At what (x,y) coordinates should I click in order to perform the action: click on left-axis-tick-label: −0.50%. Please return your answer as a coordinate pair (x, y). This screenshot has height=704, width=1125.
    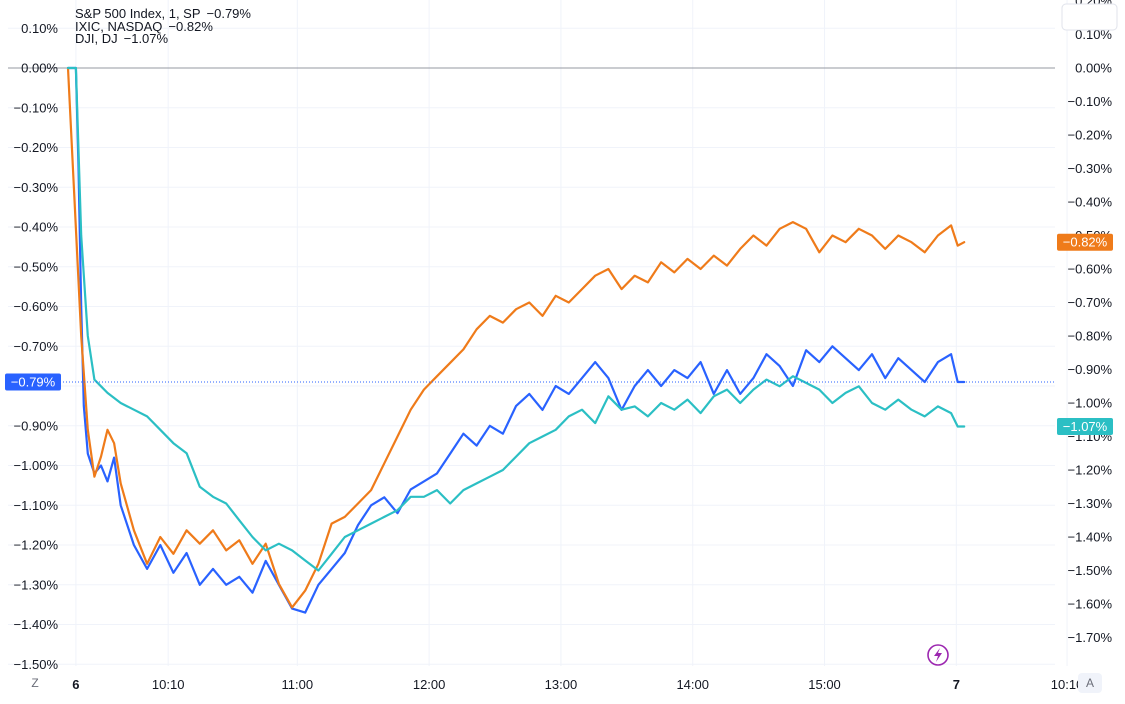
    Looking at the image, I should click on (36, 266).